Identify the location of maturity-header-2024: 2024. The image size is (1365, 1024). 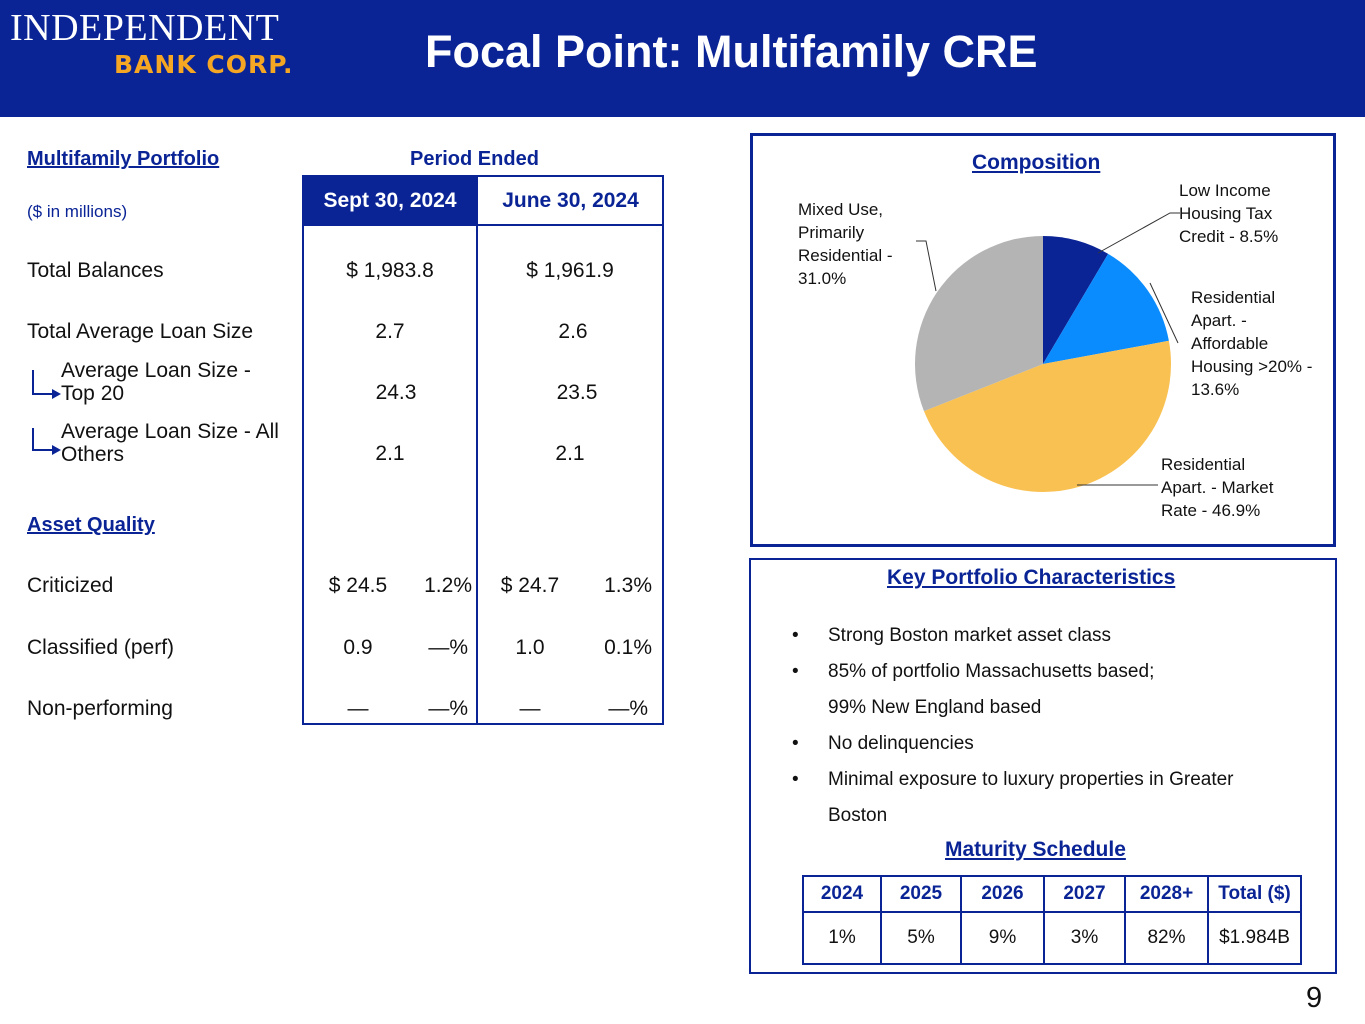
(842, 894).